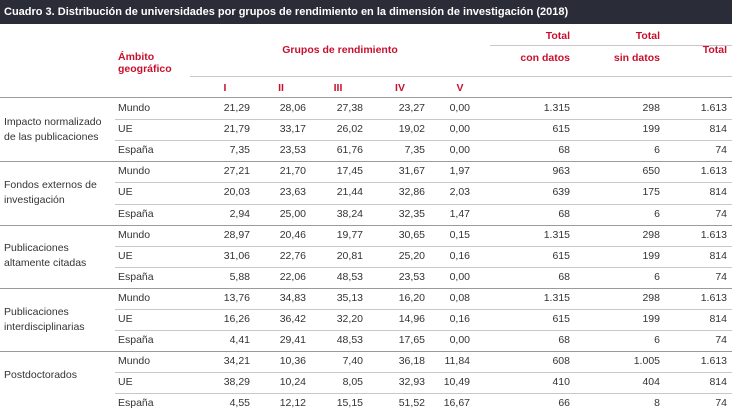 The image size is (732, 414). Describe the element at coordinates (411, 361) in the screenshot. I see `cell-iv: 36,18` at that location.